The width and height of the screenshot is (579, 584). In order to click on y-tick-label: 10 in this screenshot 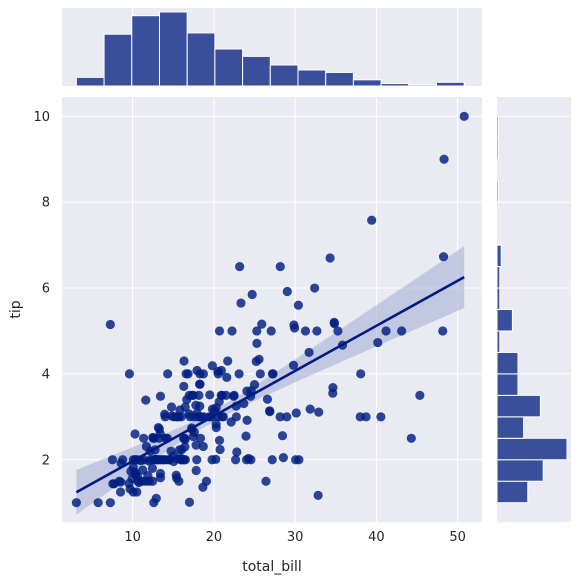, I will do `click(41, 117)`.